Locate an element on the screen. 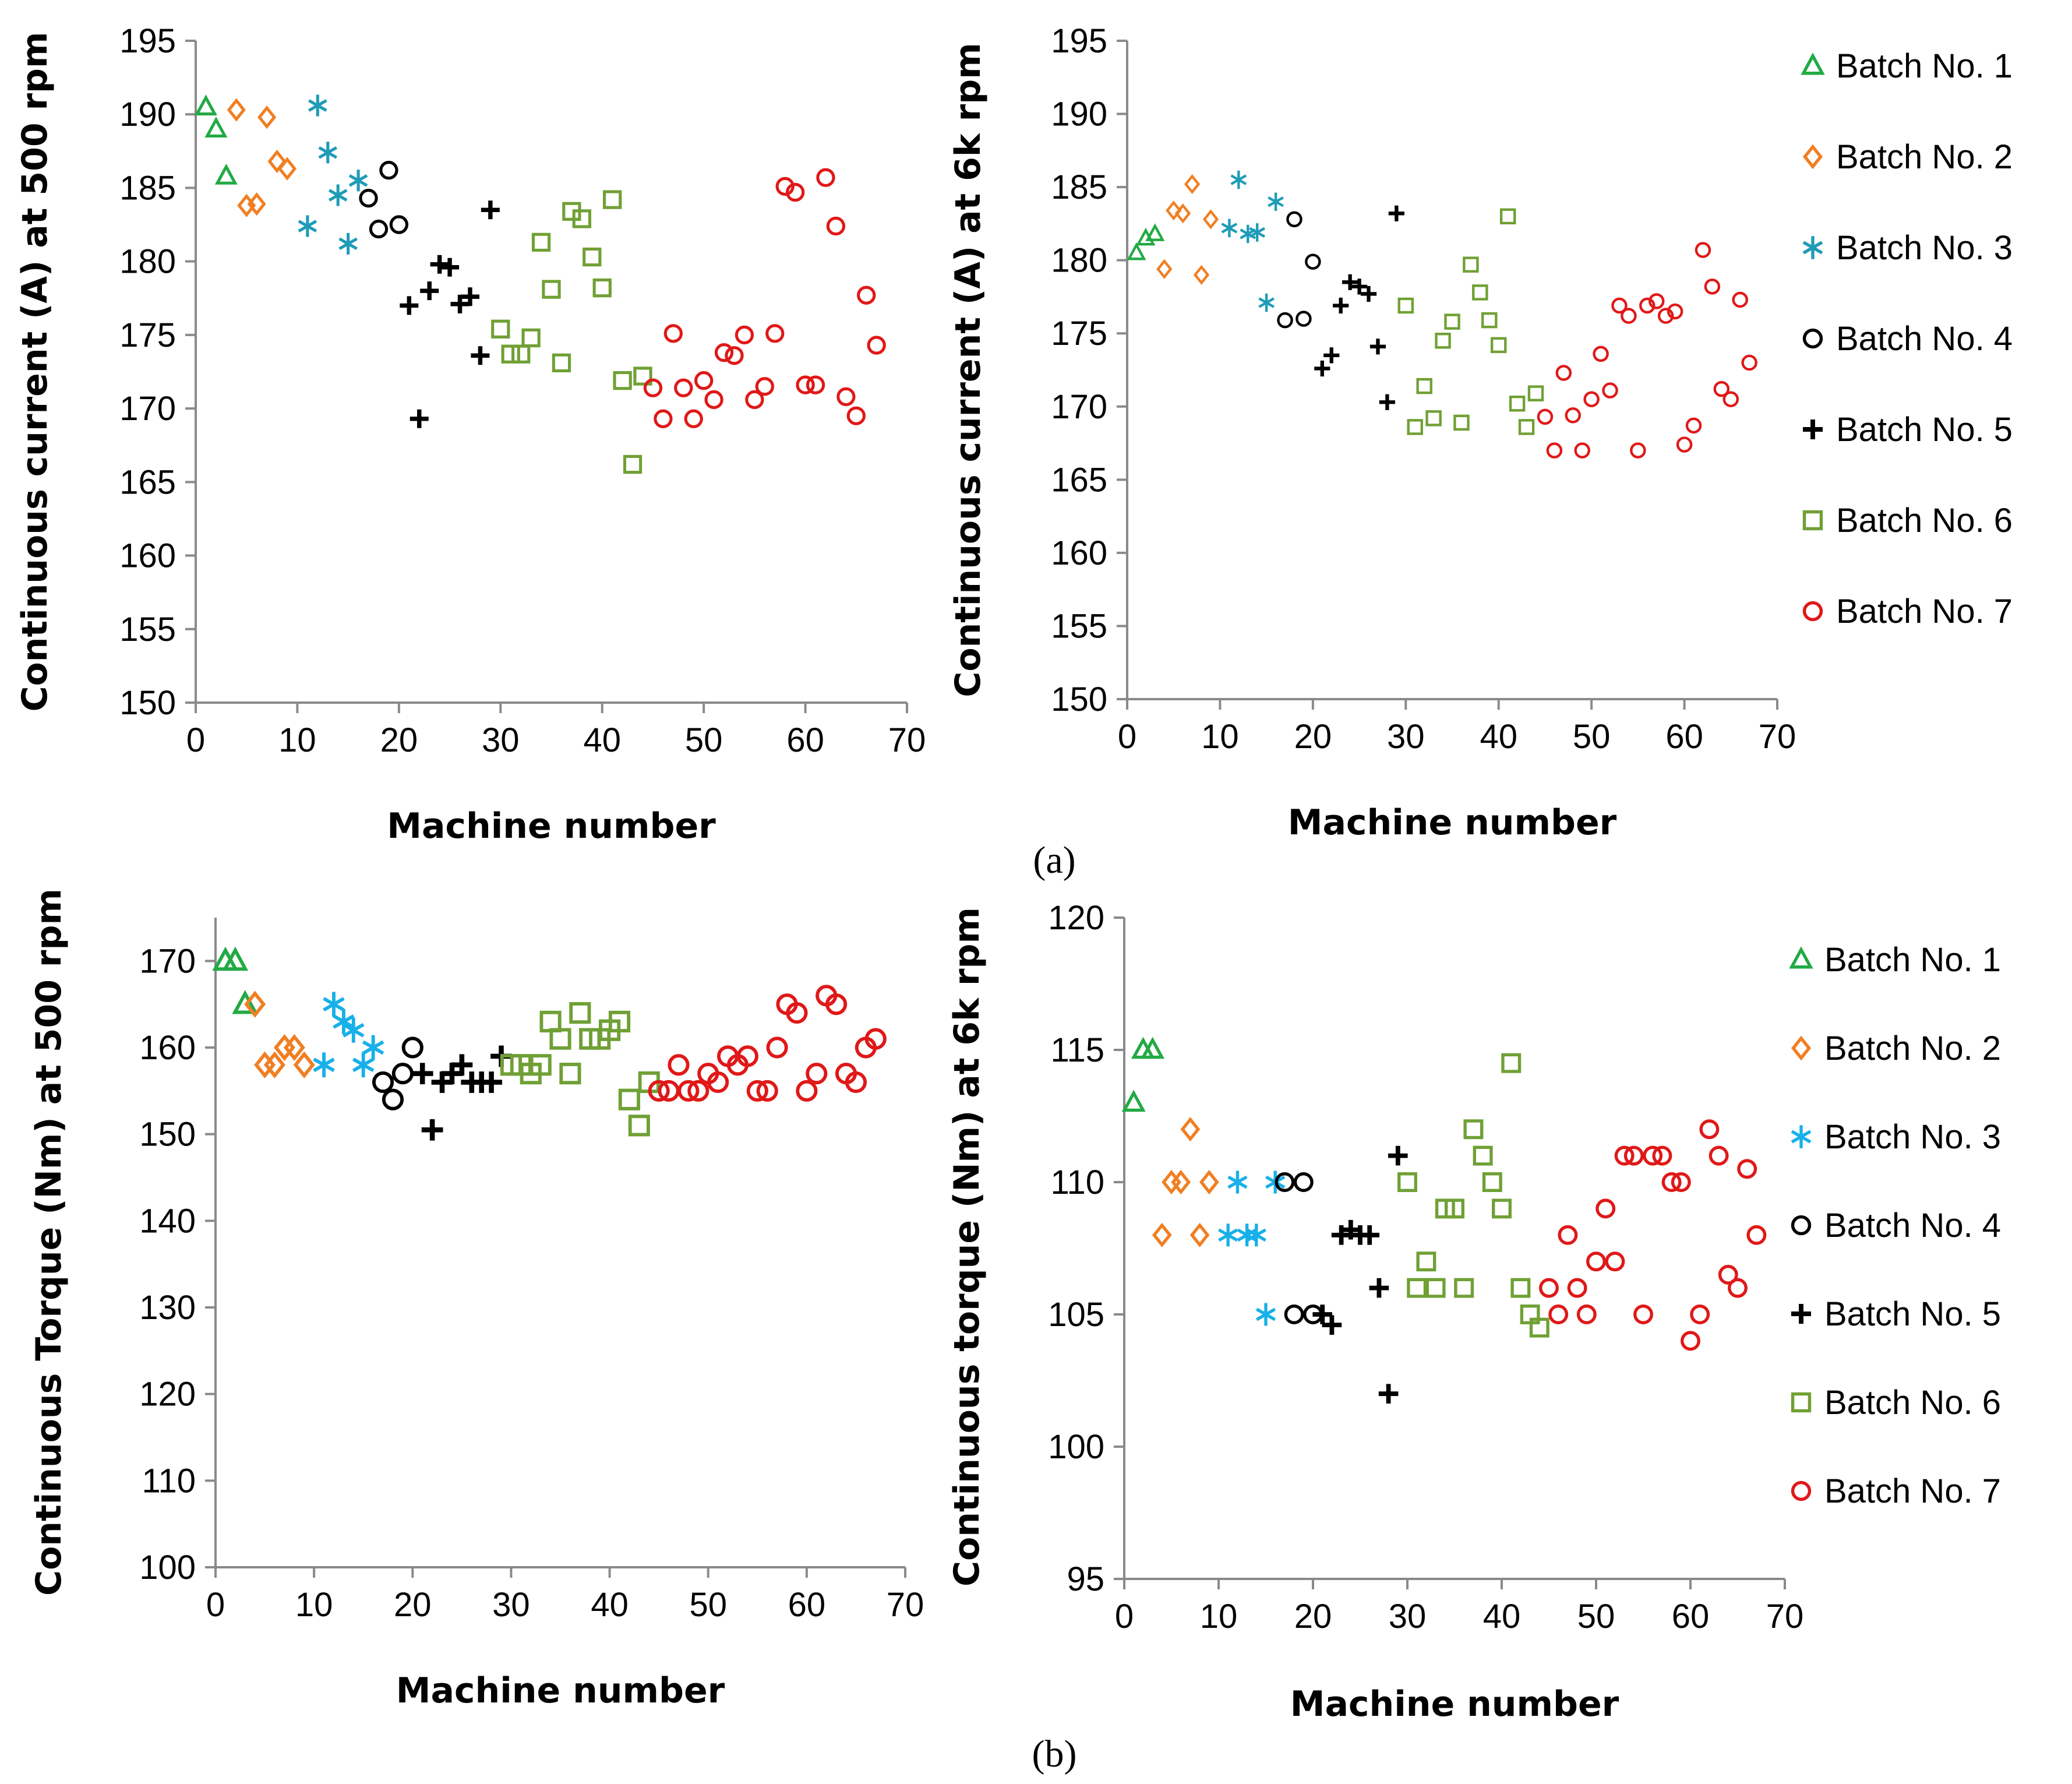  x-axis-title: Machine number is located at coordinates (552, 827).